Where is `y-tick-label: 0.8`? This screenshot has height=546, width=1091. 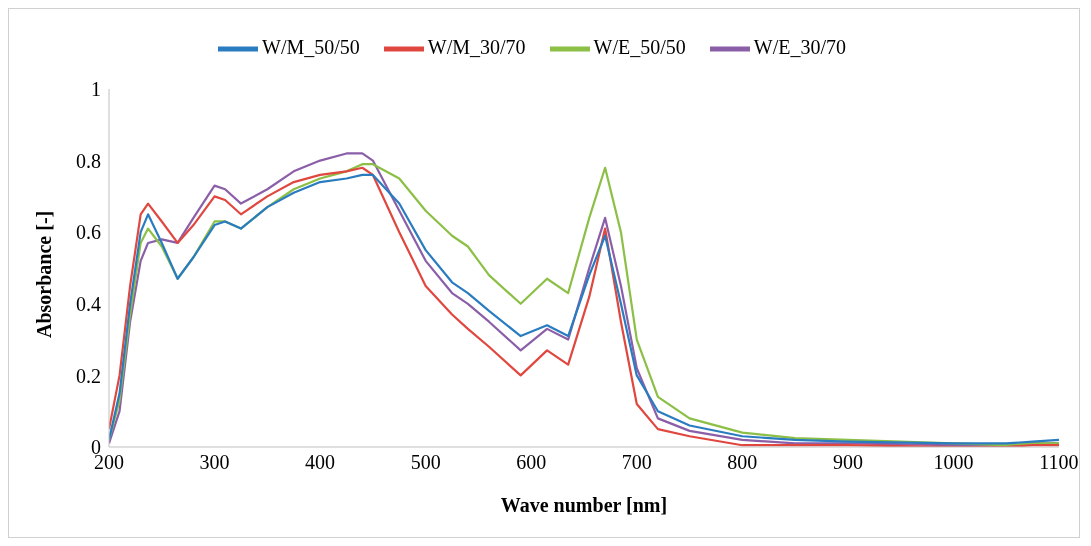 y-tick-label: 0.8 is located at coordinates (88, 160).